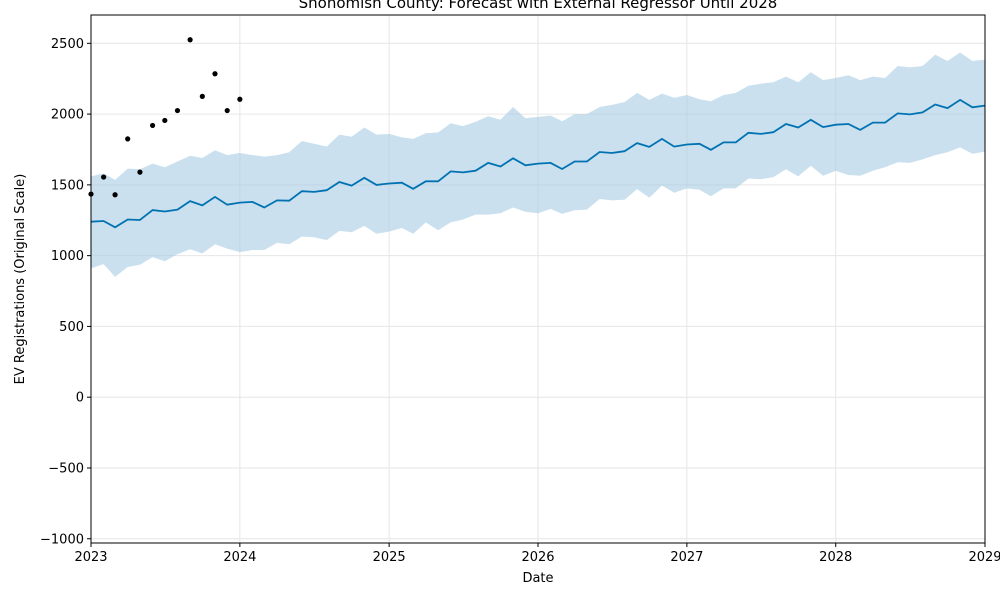  What do you see at coordinates (239, 557) in the screenshot?
I see `x-tick-label: 2024` at bounding box center [239, 557].